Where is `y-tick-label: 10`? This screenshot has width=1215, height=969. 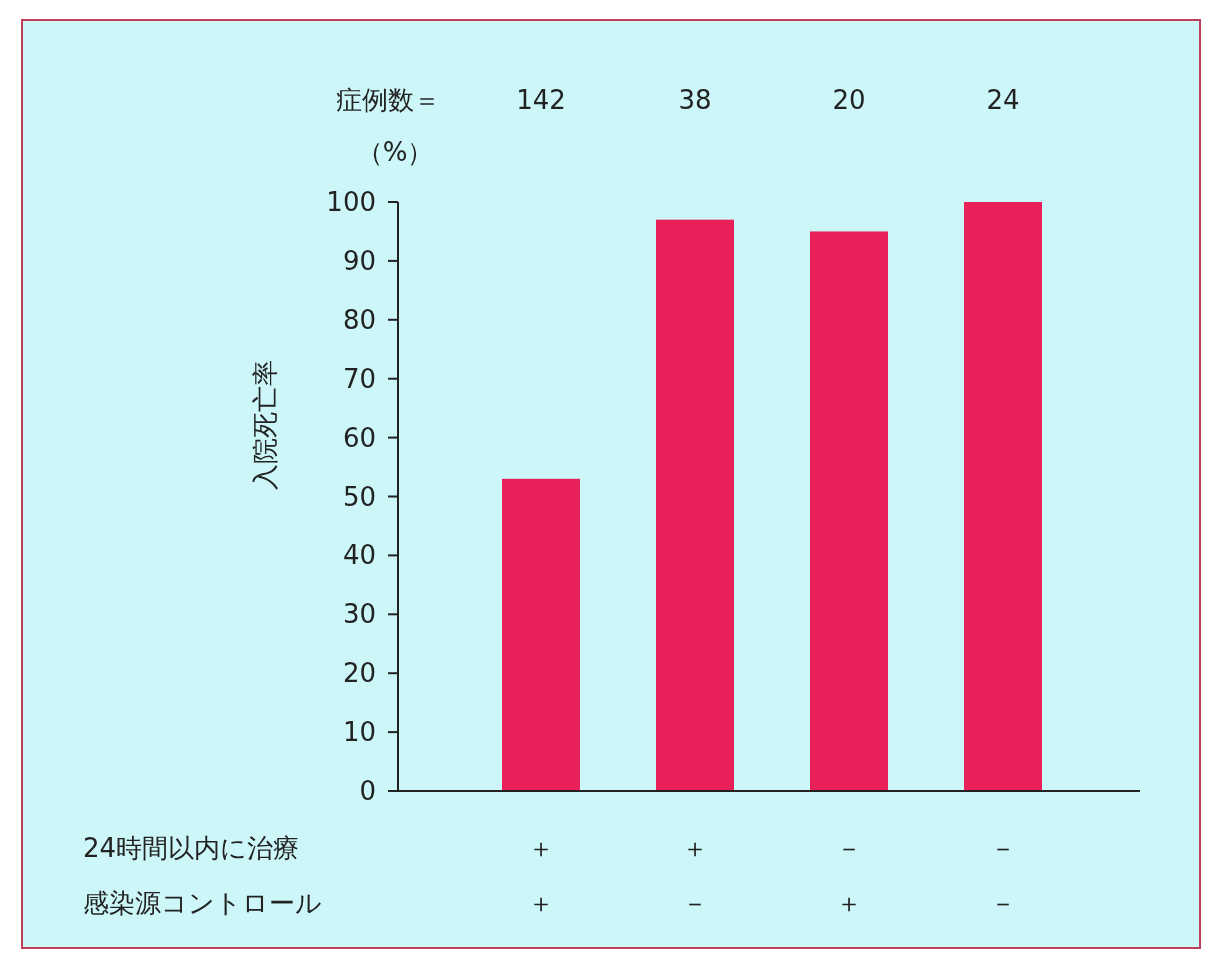 y-tick-label: 10 is located at coordinates (359, 732).